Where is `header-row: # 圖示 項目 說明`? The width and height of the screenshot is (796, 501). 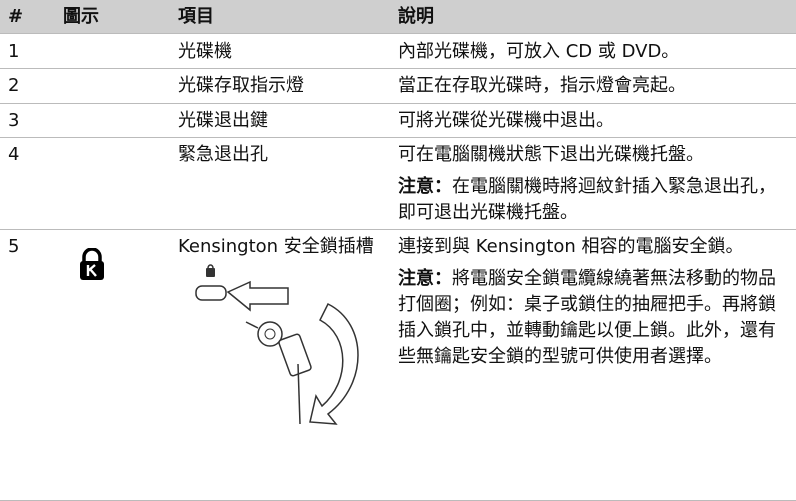
header-row: # 圖示 項目 說明 is located at coordinates (398, 17).